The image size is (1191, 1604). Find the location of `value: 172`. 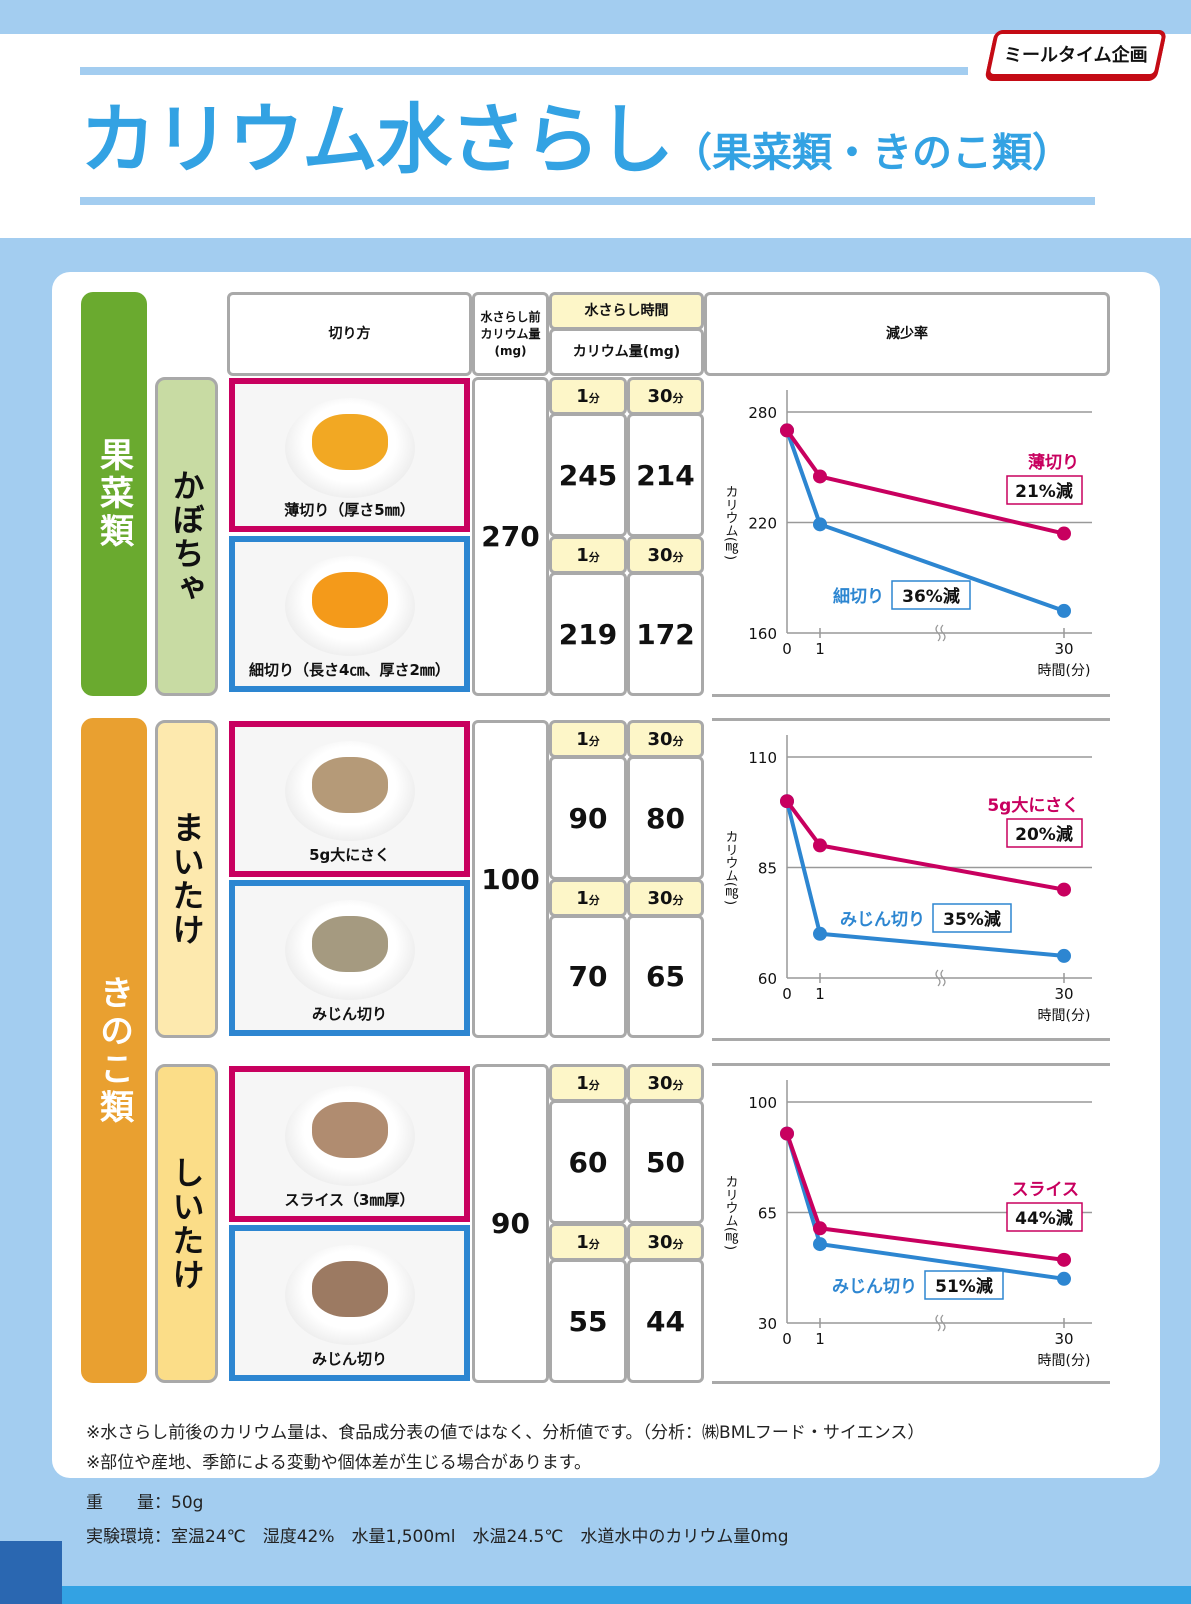

value: 172 is located at coordinates (665, 634).